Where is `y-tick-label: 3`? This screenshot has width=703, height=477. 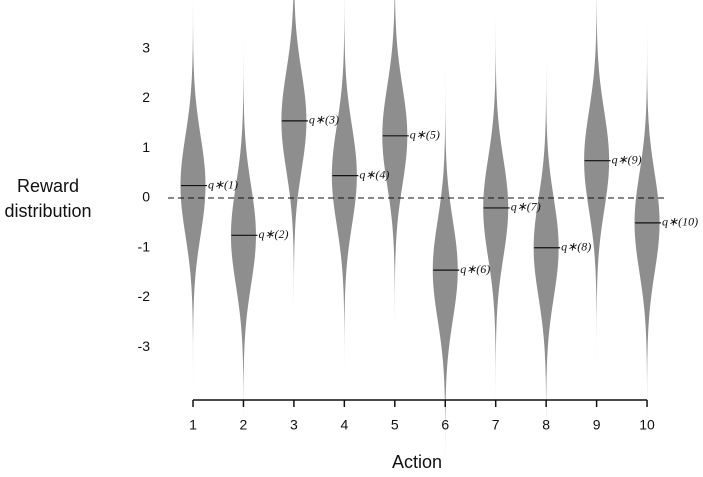 y-tick-label: 3 is located at coordinates (146, 47).